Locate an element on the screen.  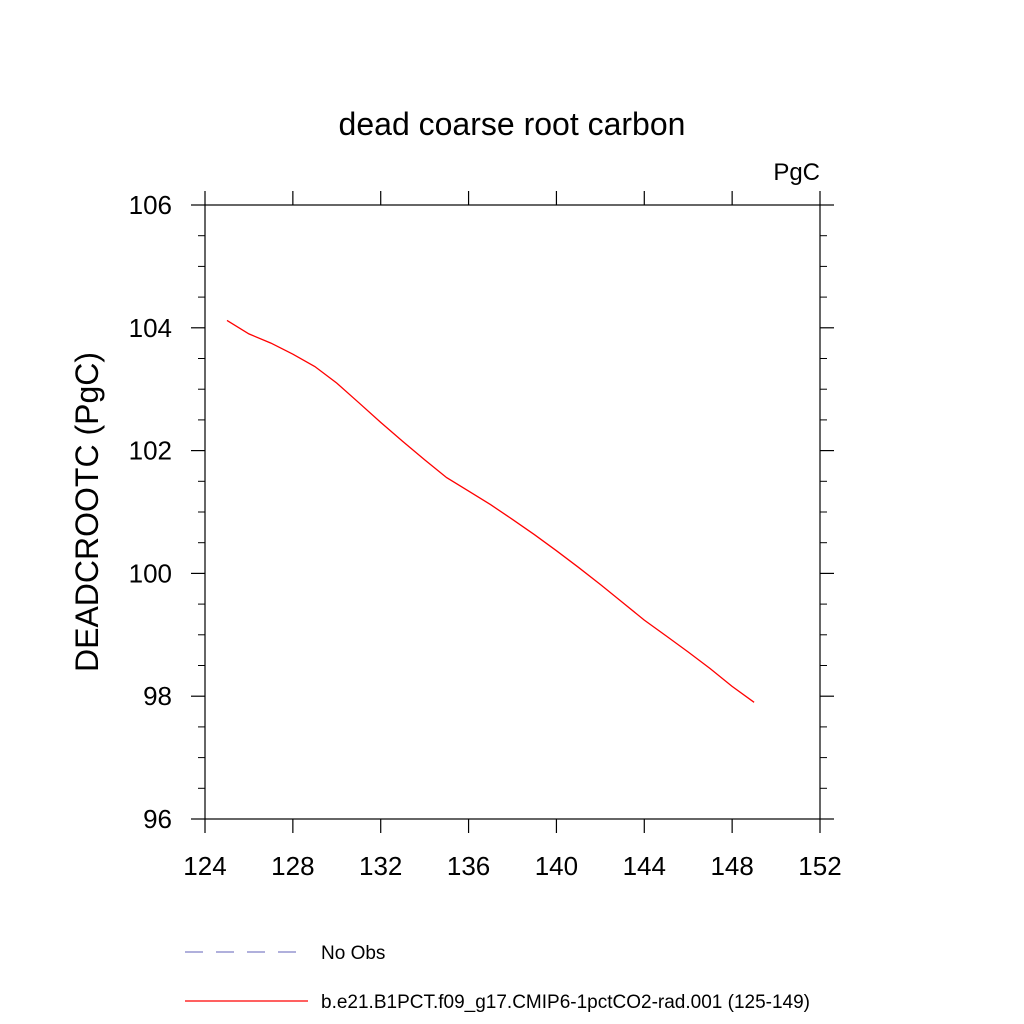
y-tick-label: 102 is located at coordinates (150, 451).